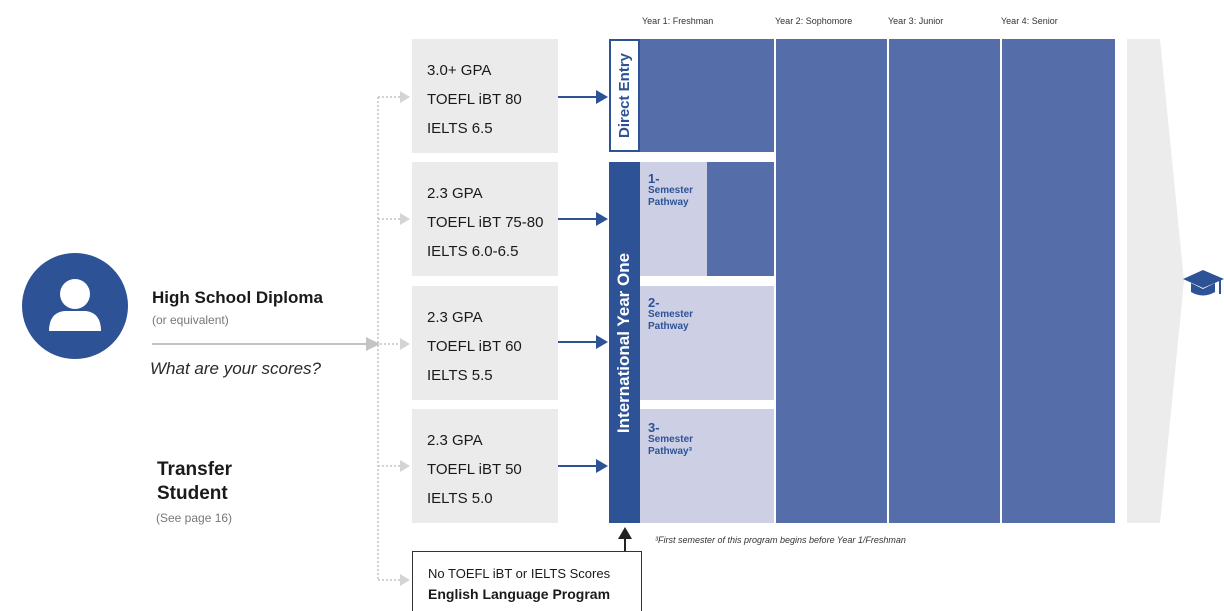 The width and height of the screenshot is (1224, 611). I want to click on transfer-student-subtitle: (See page 16), so click(194, 518).